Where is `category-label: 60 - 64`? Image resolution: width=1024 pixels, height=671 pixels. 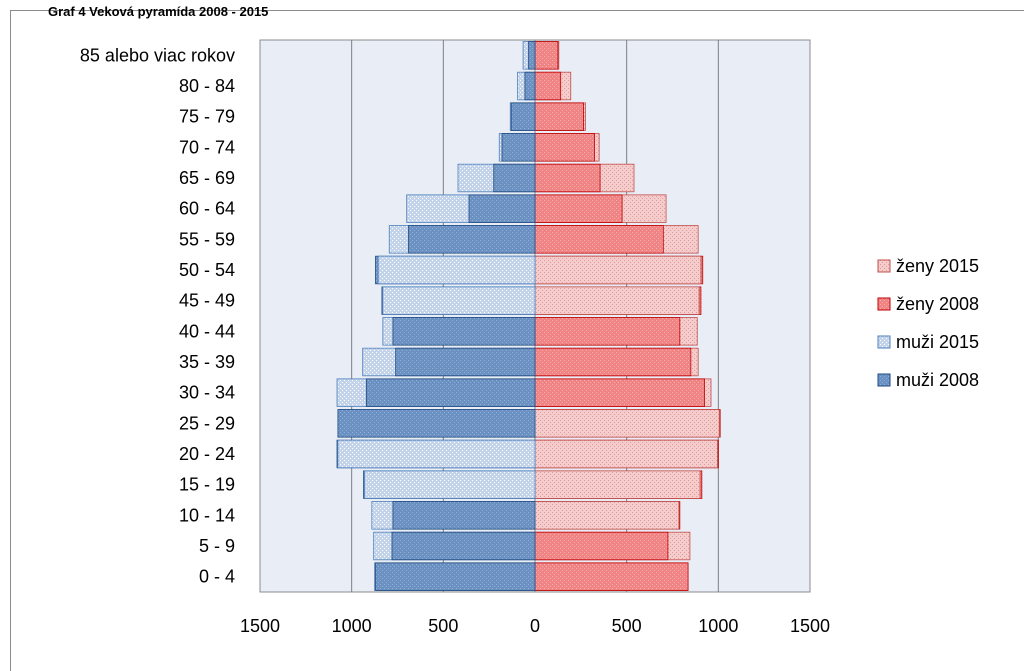
category-label: 60 - 64 is located at coordinates (207, 209).